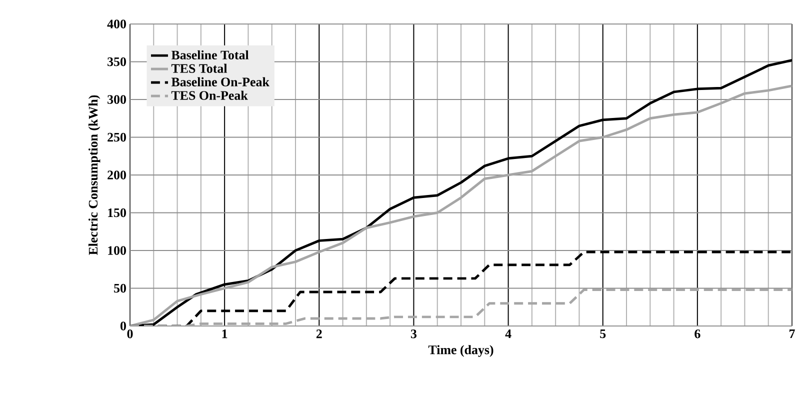 The height and width of the screenshot is (403, 807). I want to click on y-tick-label: 350, so click(117, 61).